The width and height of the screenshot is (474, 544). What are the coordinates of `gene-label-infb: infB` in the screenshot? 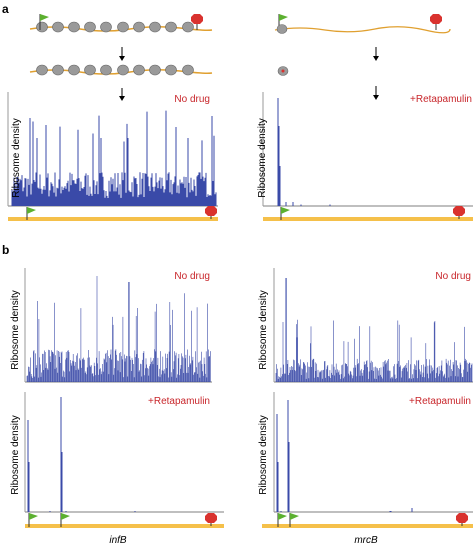 It's located at (118, 539).